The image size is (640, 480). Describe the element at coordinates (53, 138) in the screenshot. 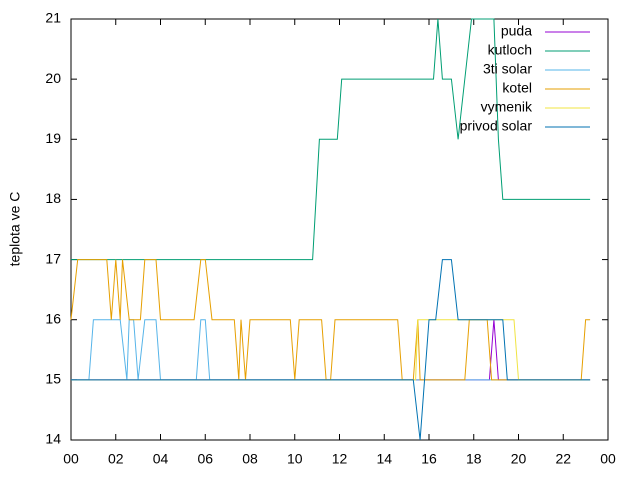

I see `y-tick-label: 19` at that location.